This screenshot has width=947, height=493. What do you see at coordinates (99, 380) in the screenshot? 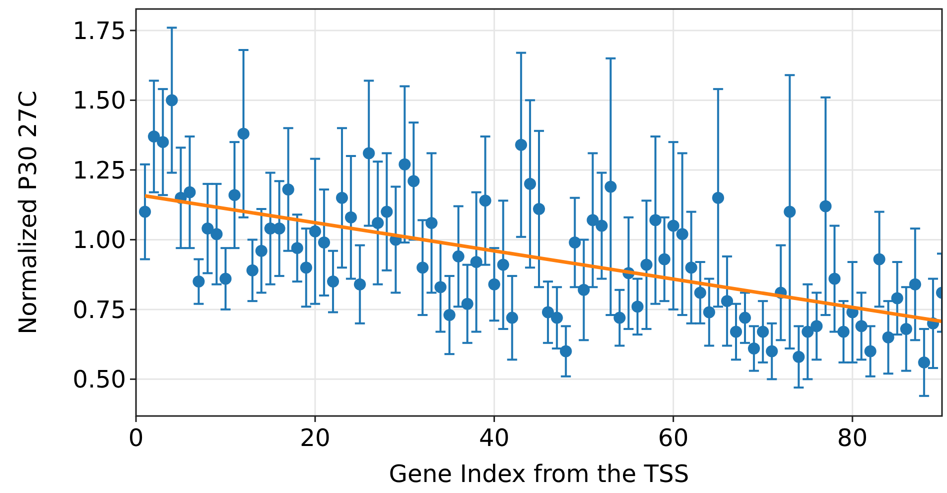
I see `y-tick-label: 0.50` at bounding box center [99, 380].